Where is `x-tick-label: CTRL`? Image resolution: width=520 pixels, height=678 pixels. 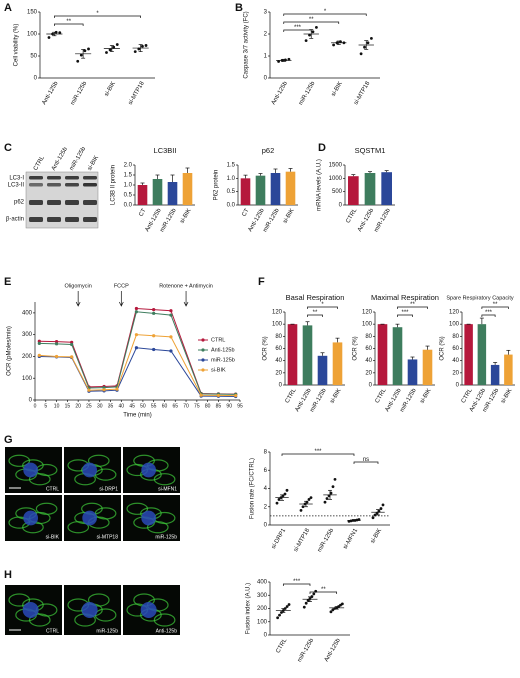 x-tick-label: CTRL is located at coordinates (291, 395).